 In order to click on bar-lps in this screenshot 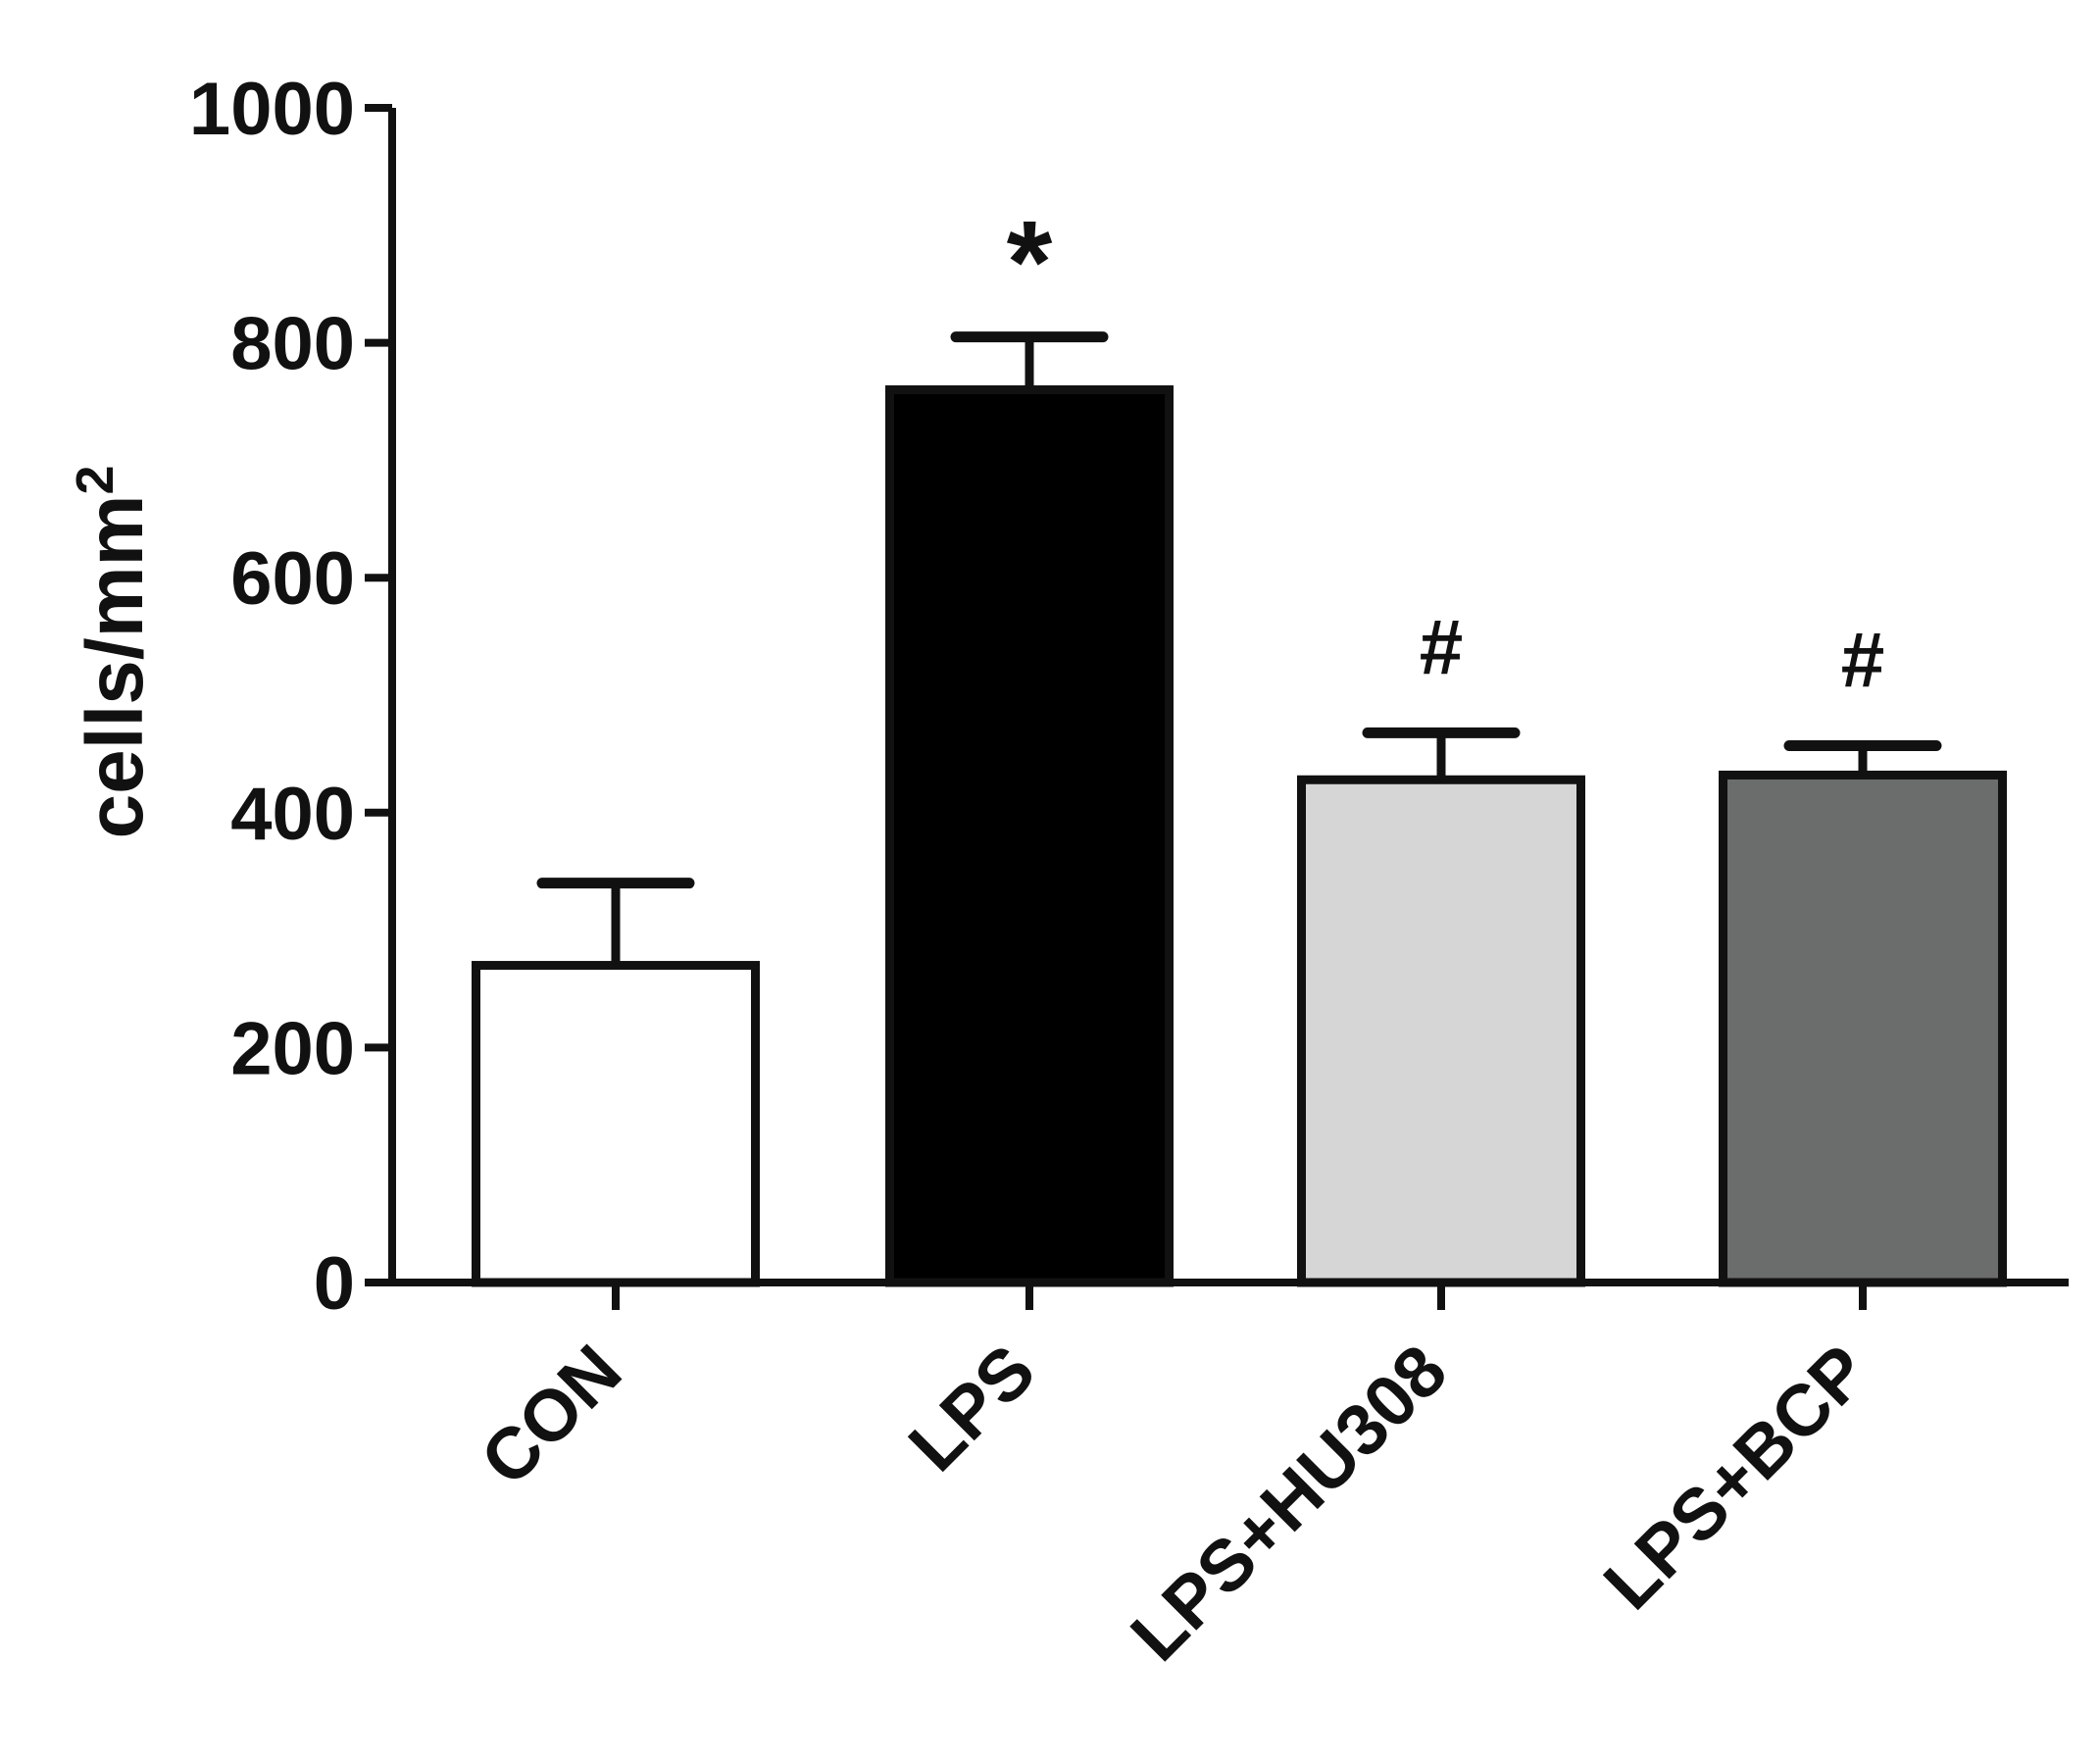, I will do `click(1029, 836)`.